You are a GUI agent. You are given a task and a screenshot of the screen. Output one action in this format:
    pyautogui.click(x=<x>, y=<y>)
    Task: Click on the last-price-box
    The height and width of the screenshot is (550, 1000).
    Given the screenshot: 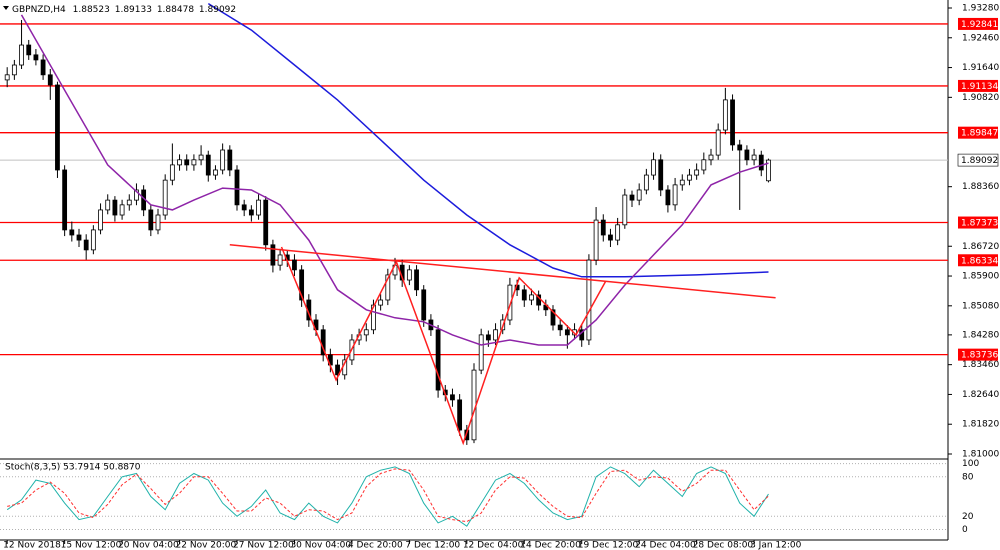 What is the action you would take?
    pyautogui.click(x=978, y=160)
    